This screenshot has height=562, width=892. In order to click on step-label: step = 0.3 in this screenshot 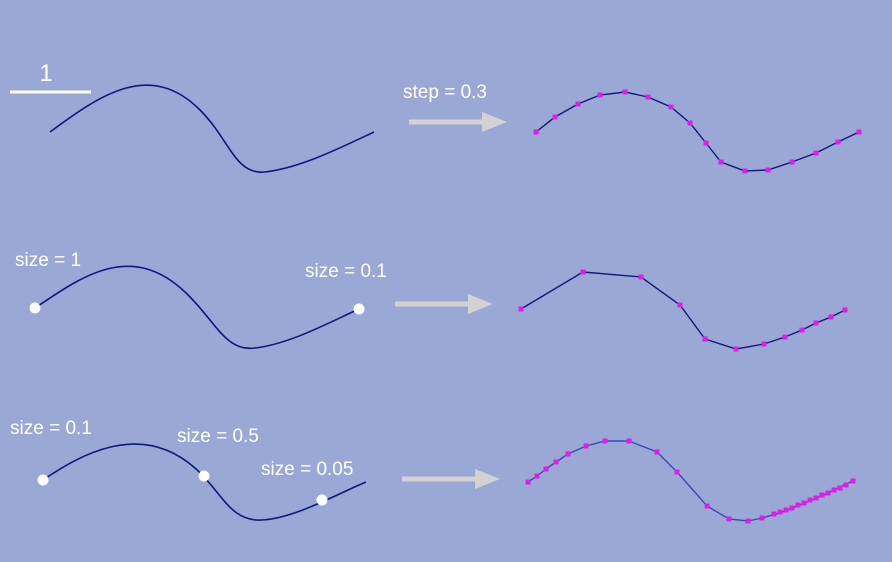, I will do `click(445, 92)`.